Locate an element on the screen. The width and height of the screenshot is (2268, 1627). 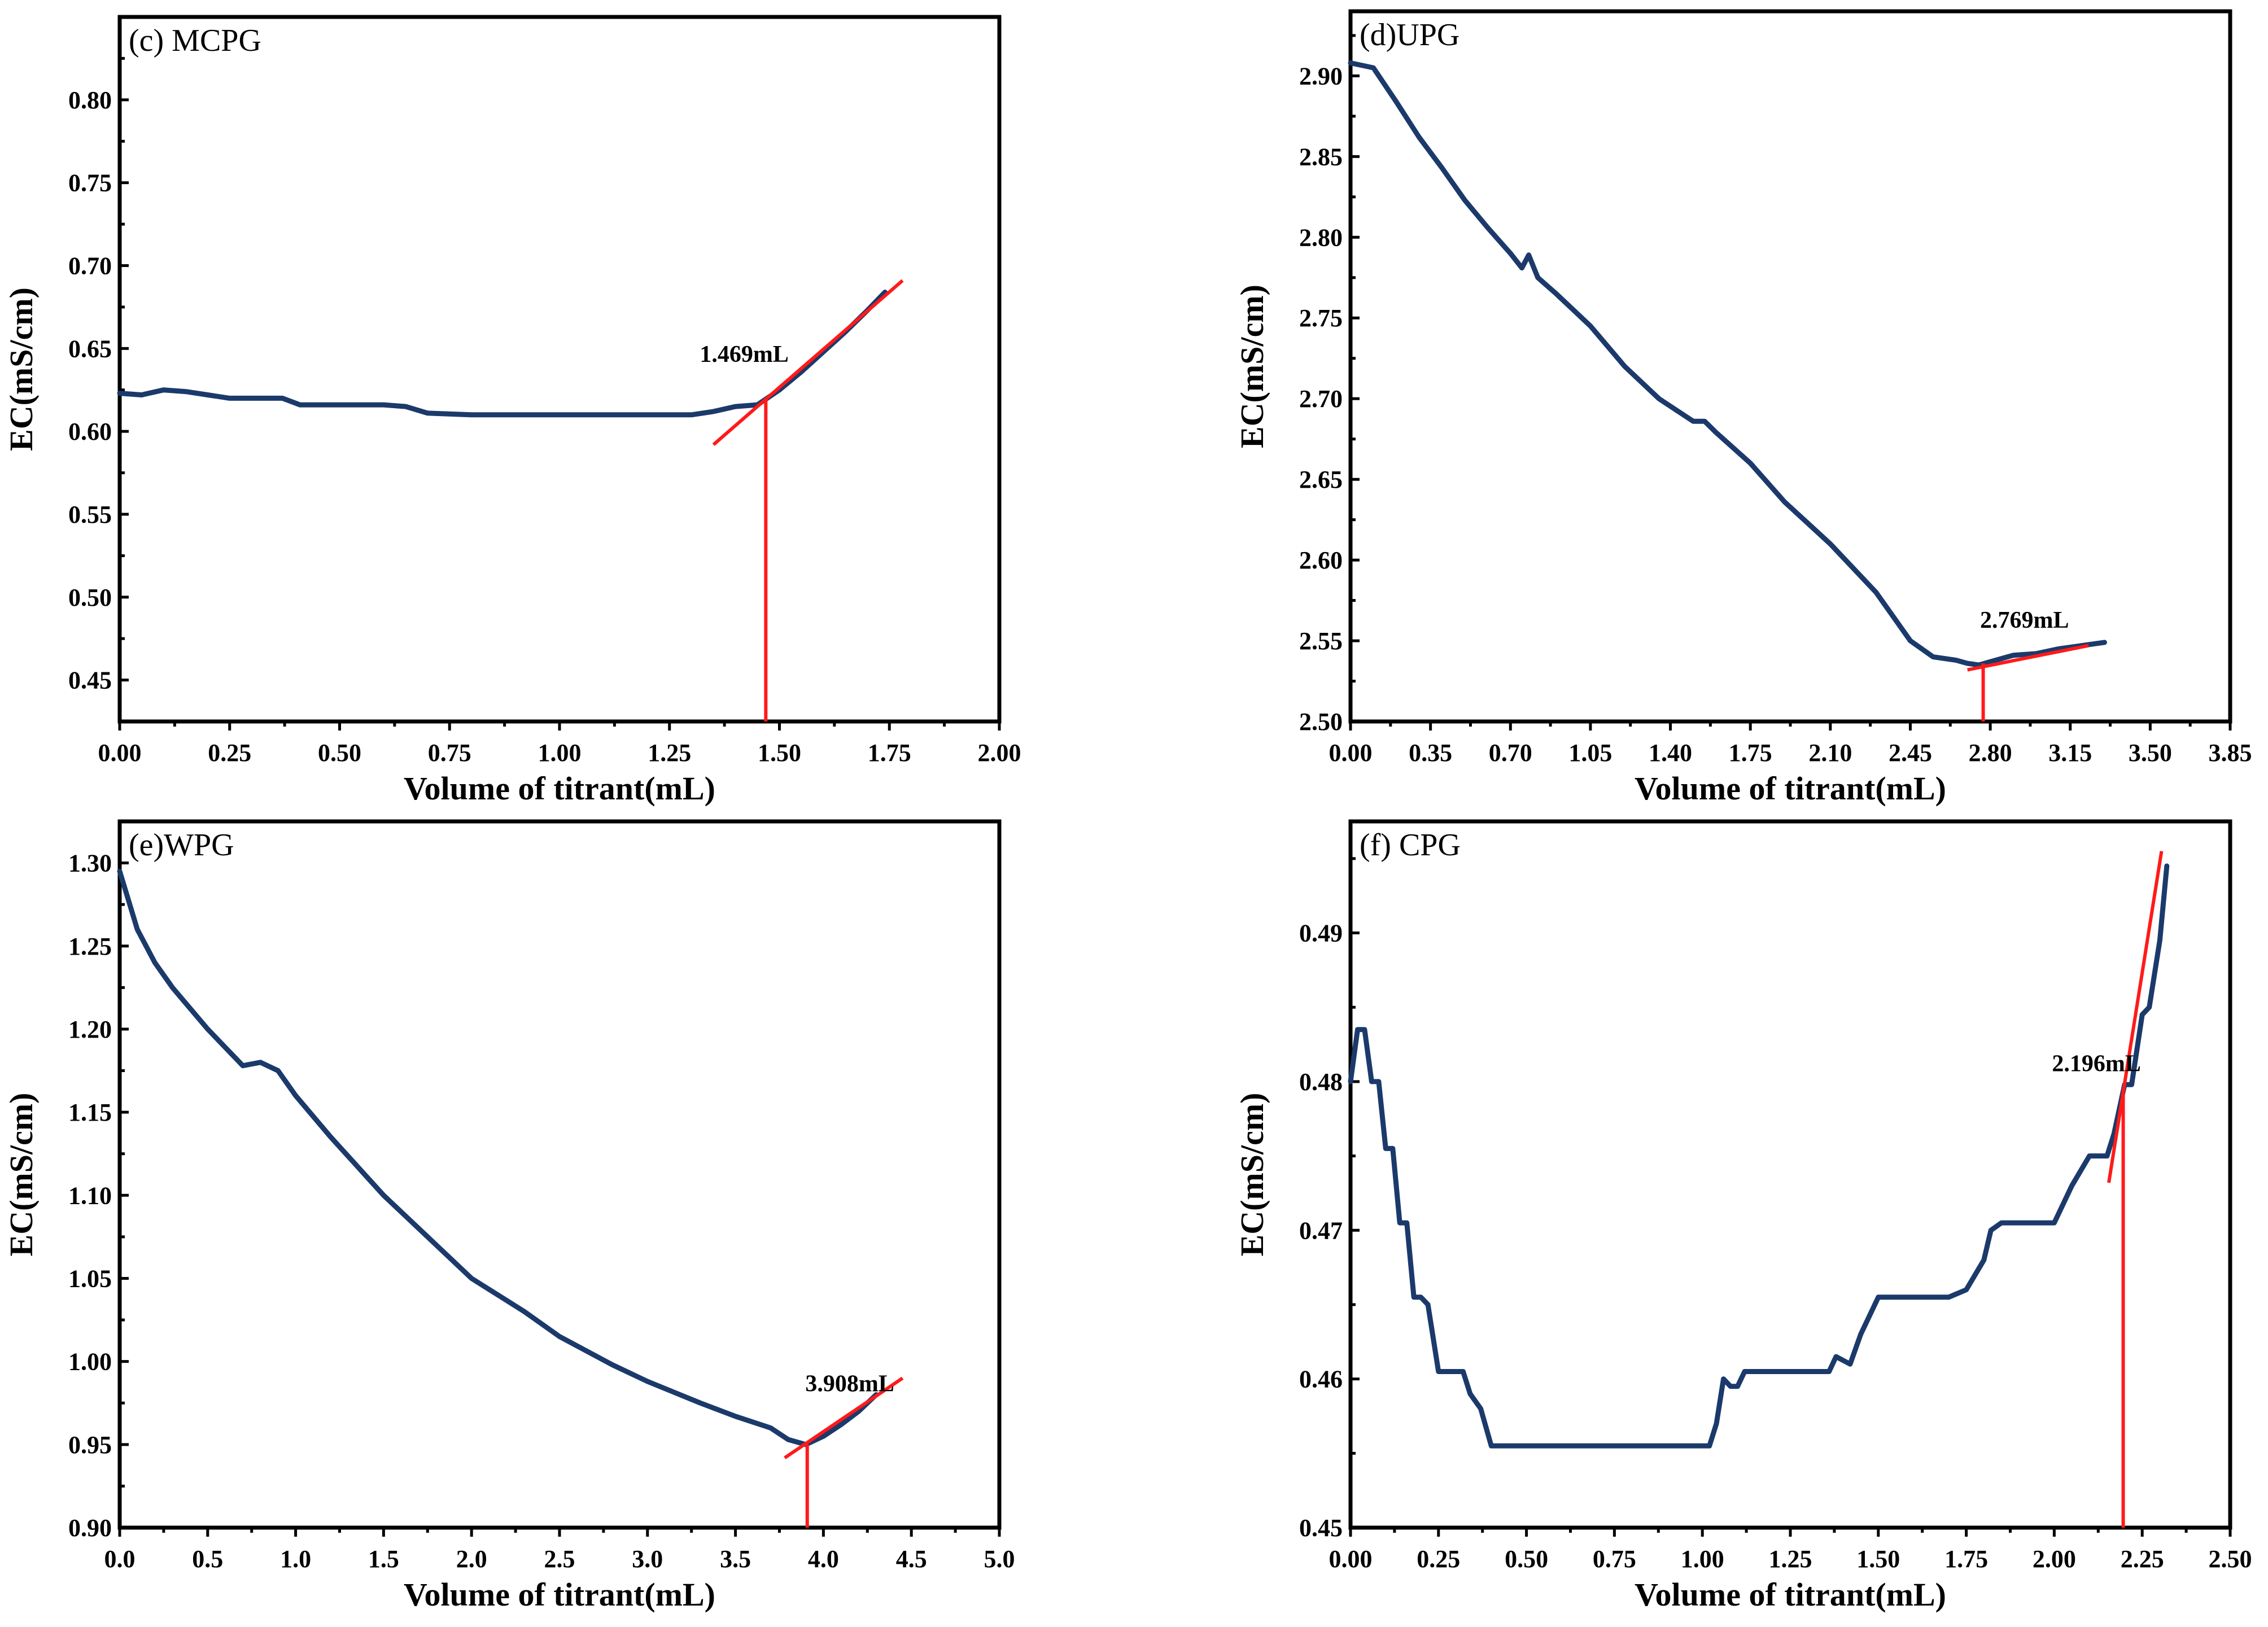
y-tick-label: 0.49 is located at coordinates (1321, 933).